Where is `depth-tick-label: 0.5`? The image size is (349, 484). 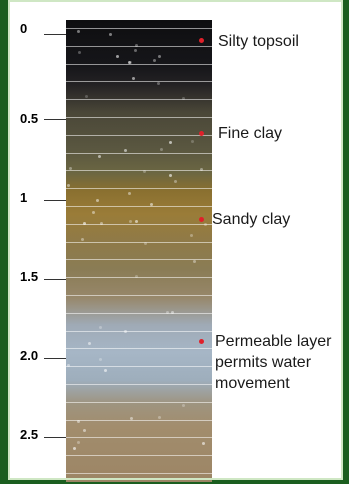
depth-tick-label: 0.5 is located at coordinates (29, 118).